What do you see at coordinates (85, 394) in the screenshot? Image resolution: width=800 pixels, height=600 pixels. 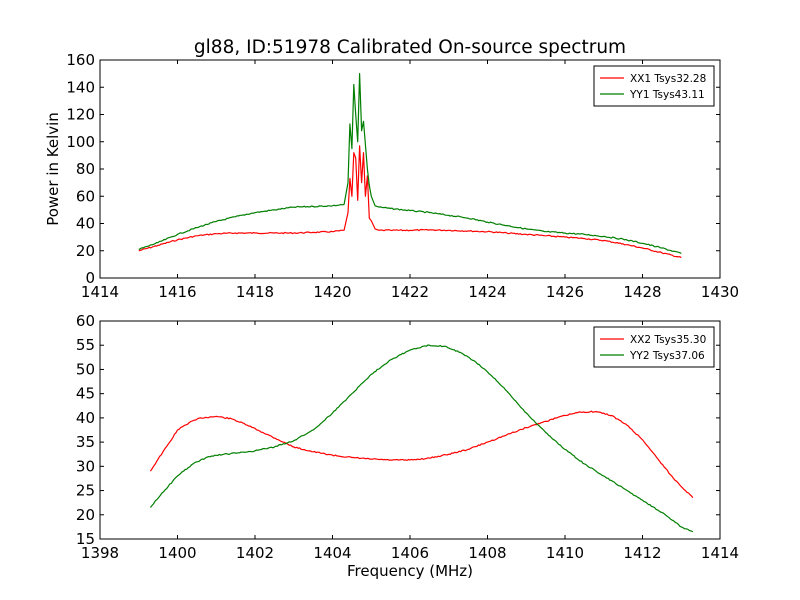 I see `y-tick-label: 45` at bounding box center [85, 394].